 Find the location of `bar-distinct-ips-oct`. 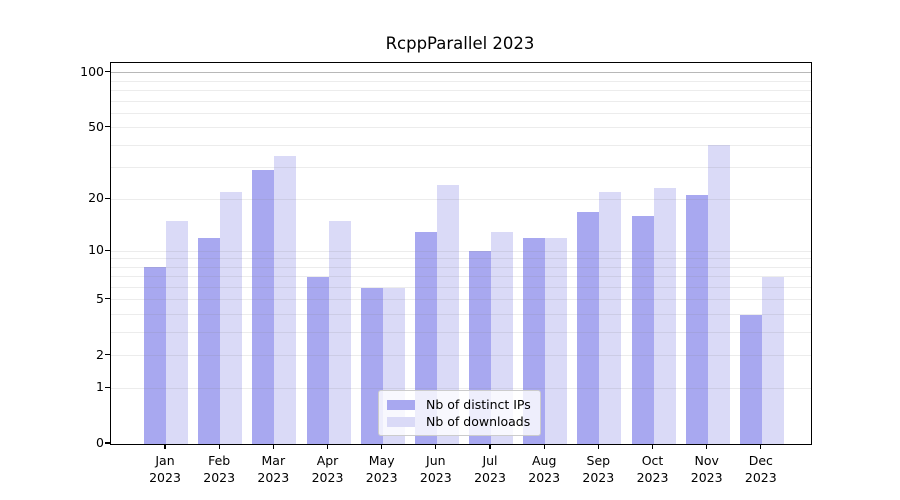

bar-distinct-ips-oct is located at coordinates (642, 330).